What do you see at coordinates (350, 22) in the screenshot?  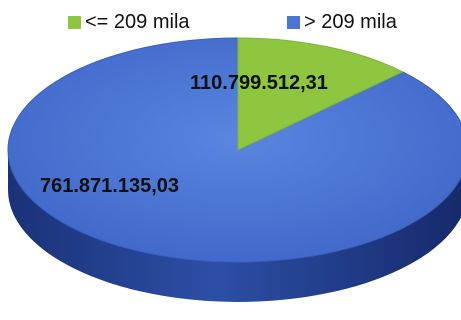 I see `legend-label-gt-209: > 209 mila` at bounding box center [350, 22].